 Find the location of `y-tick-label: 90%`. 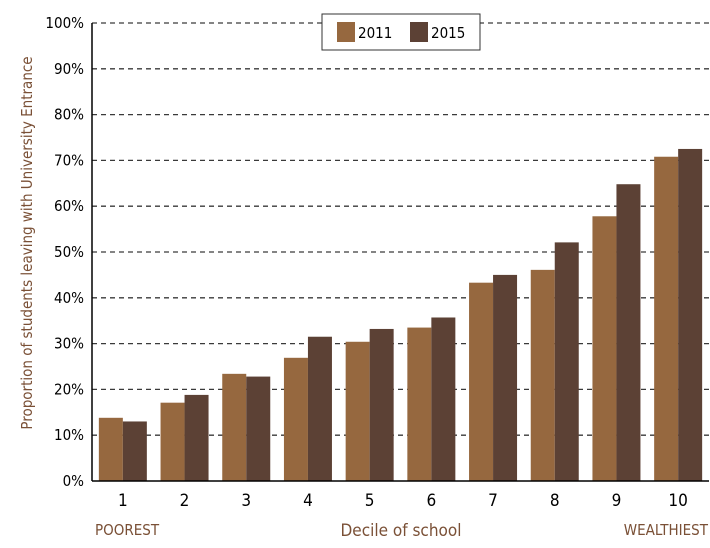

y-tick-label: 90% is located at coordinates (69, 69).